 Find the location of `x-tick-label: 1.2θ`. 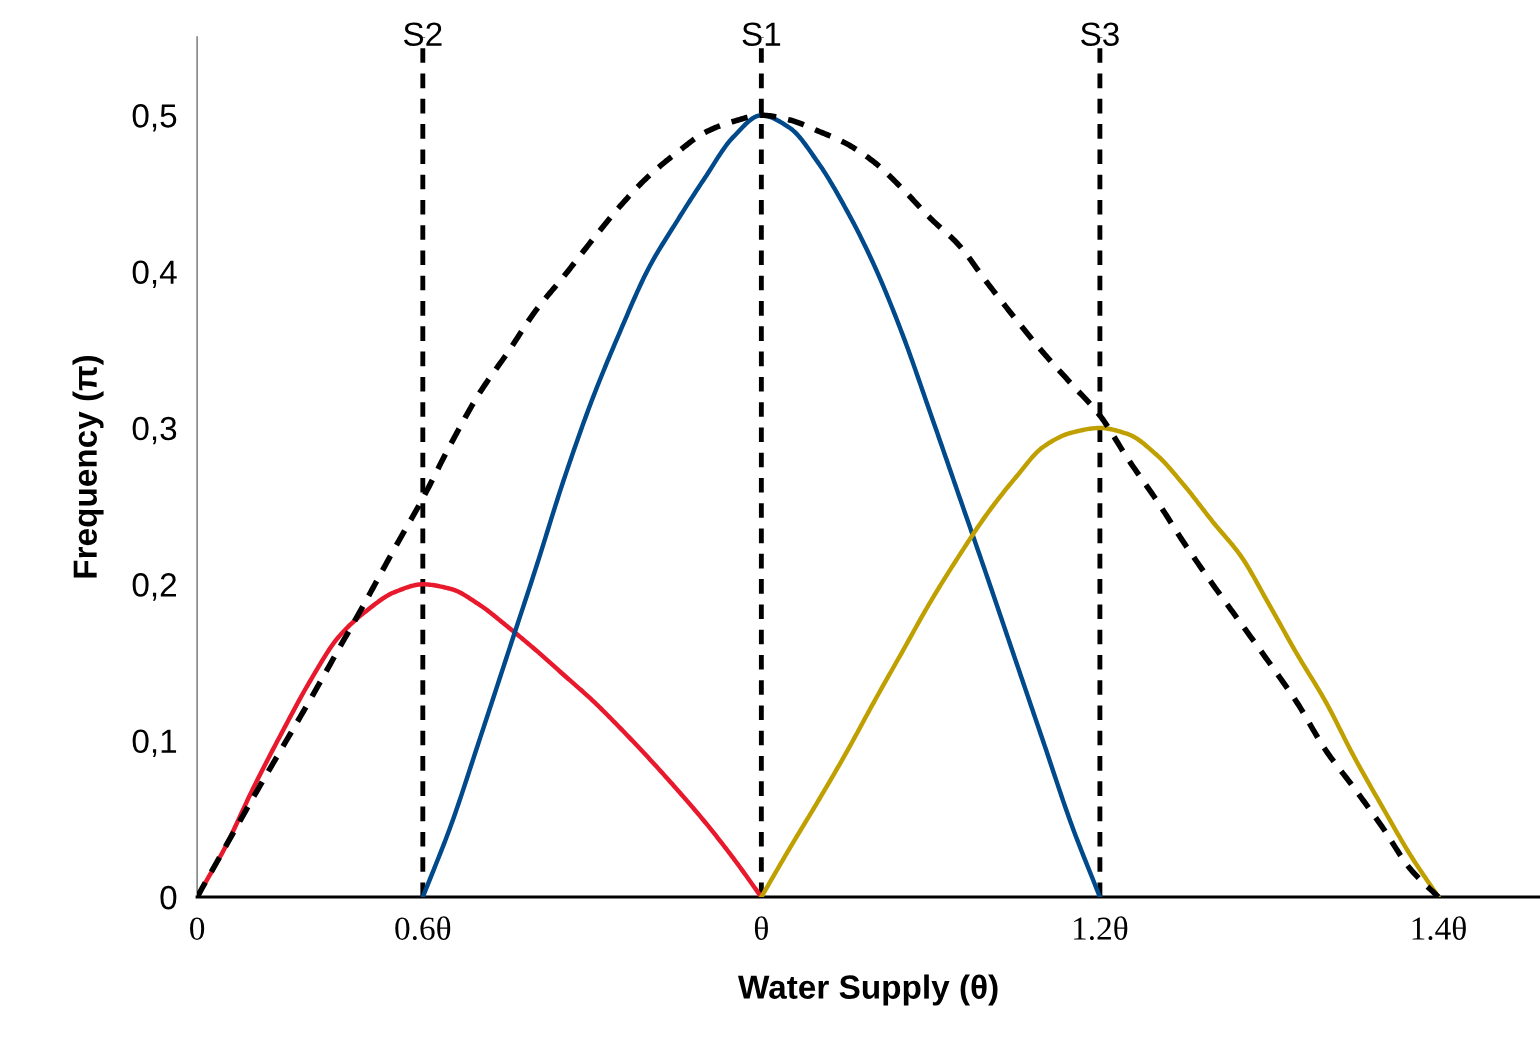

x-tick-label: 1.2θ is located at coordinates (1101, 928).